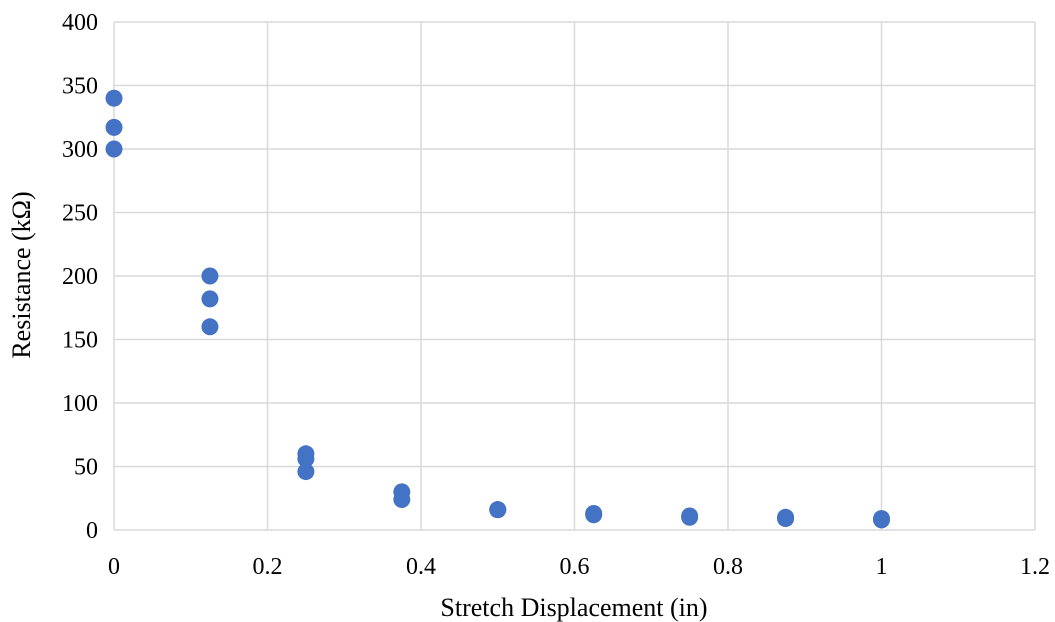  Describe the element at coordinates (80, 87) in the screenshot. I see `y-tick-label: 350` at that location.